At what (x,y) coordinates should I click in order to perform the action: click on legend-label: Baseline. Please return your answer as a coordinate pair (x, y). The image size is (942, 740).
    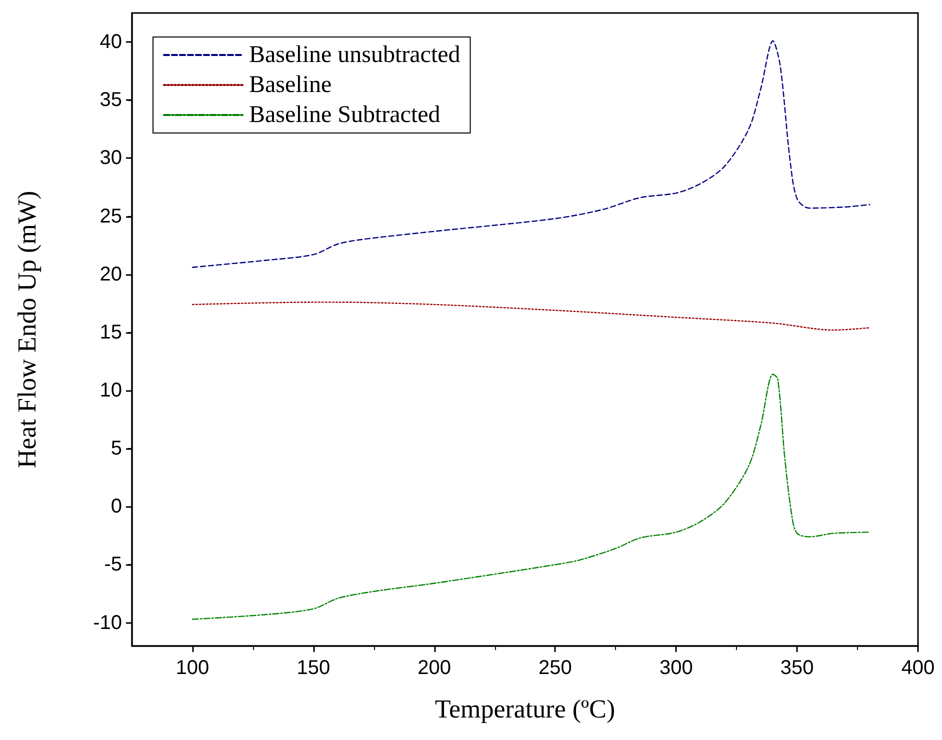
    Looking at the image, I should click on (290, 85).